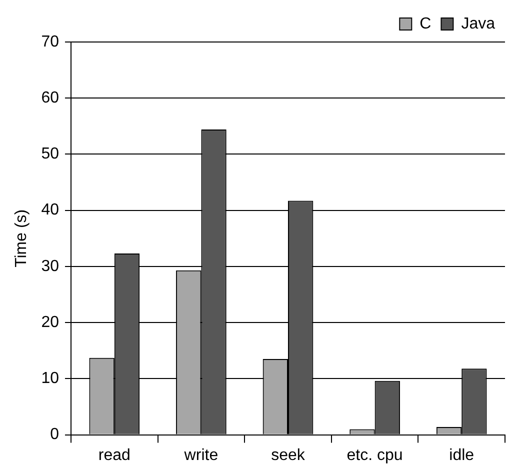 The image size is (523, 474). Describe the element at coordinates (461, 455) in the screenshot. I see `x-tick-label: idle` at that location.